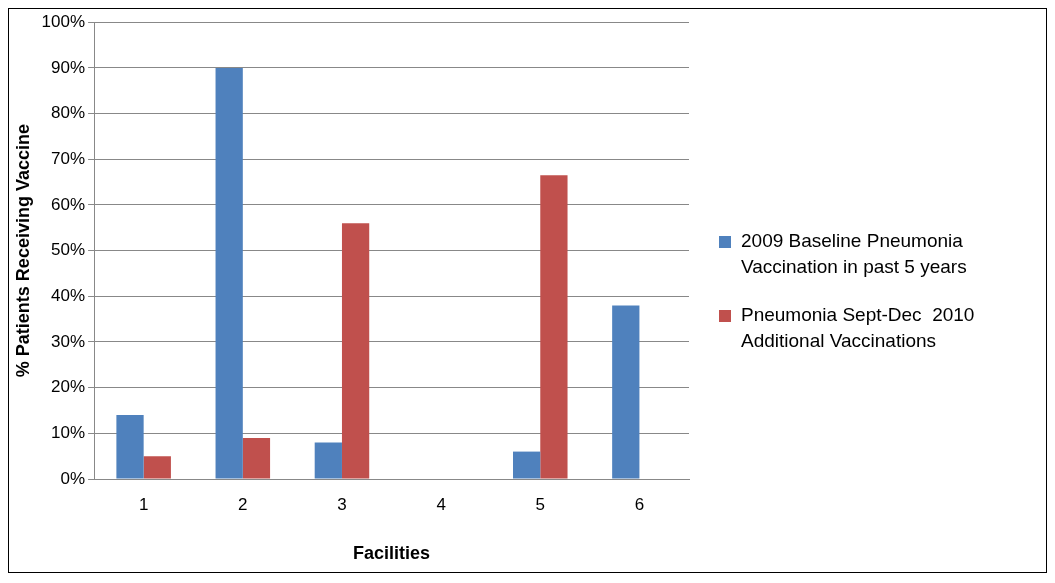 This screenshot has height=583, width=1055. Describe the element at coordinates (342, 504) in the screenshot. I see `x-tick-label: 3` at that location.